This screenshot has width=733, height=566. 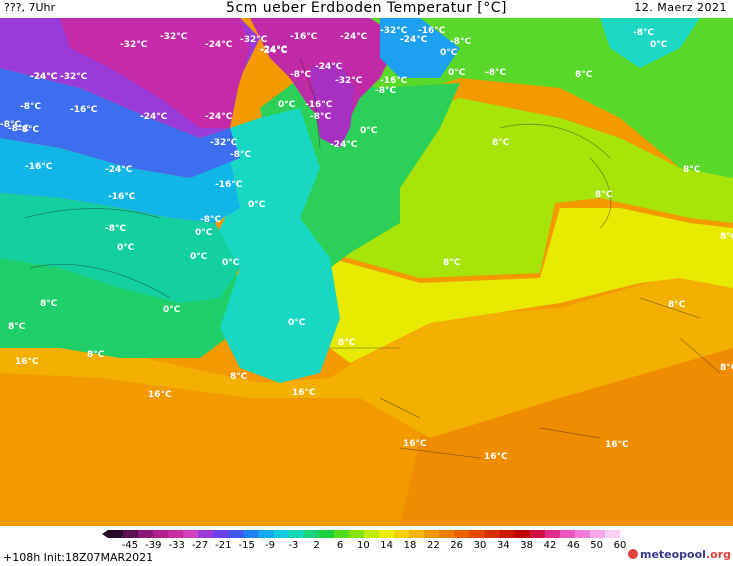 I want to click on legend-tick-label: 10, so click(x=363, y=545).